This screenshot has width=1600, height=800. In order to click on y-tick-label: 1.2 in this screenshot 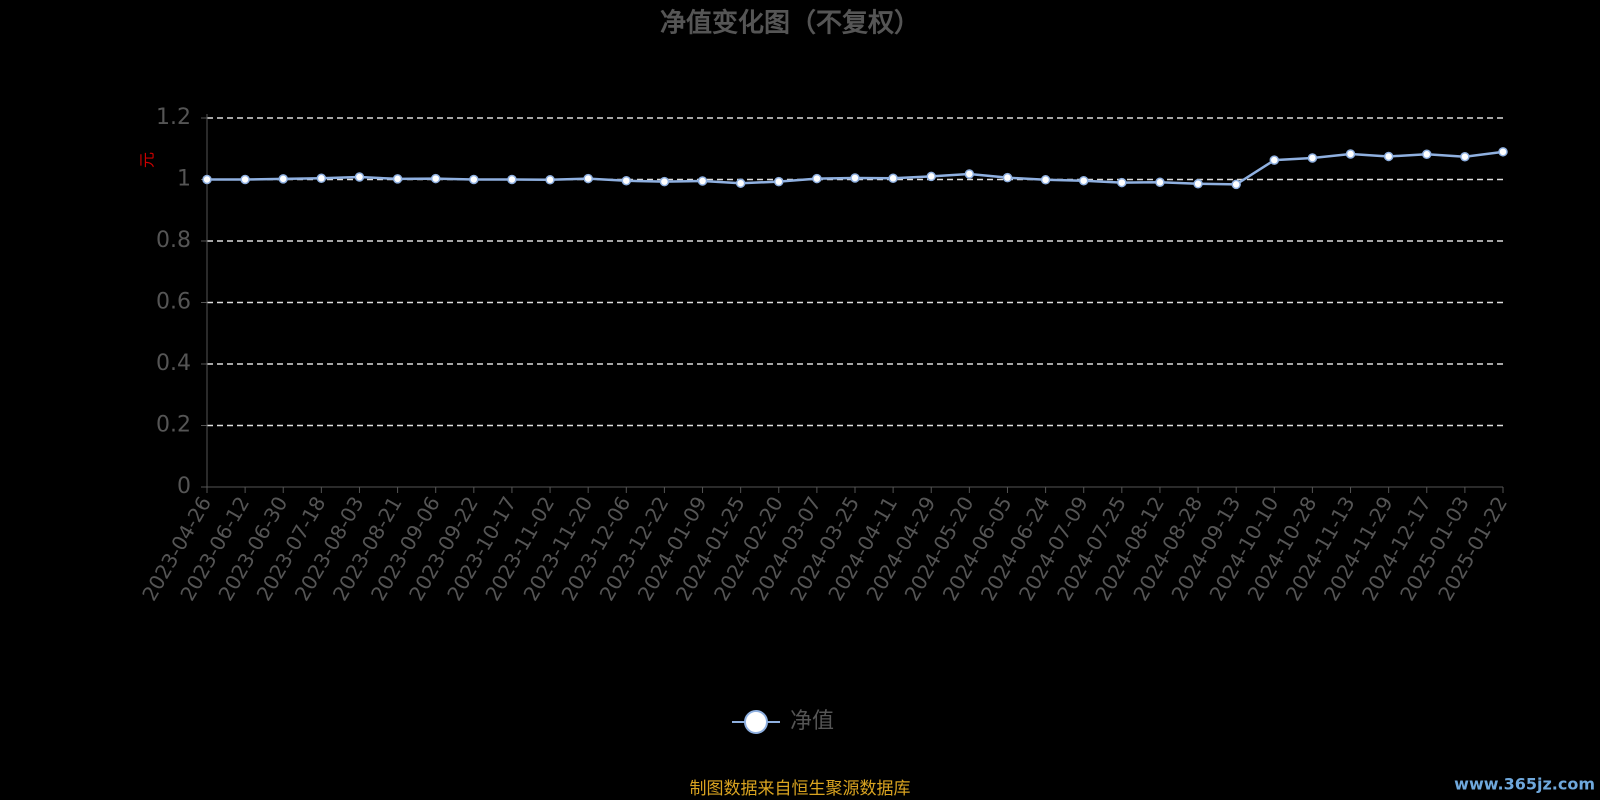, I will do `click(173, 117)`.